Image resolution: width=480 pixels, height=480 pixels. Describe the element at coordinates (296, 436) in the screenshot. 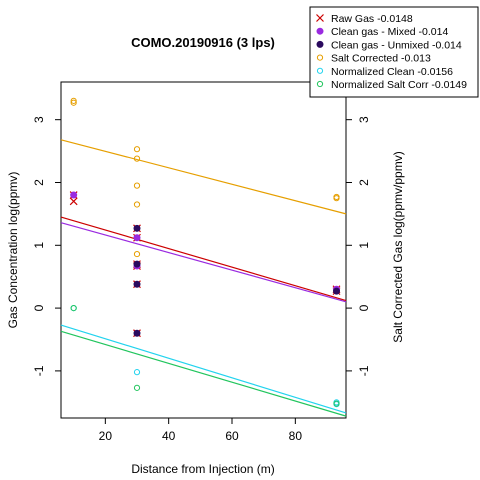

I see `x-tick-label: 80` at that location.